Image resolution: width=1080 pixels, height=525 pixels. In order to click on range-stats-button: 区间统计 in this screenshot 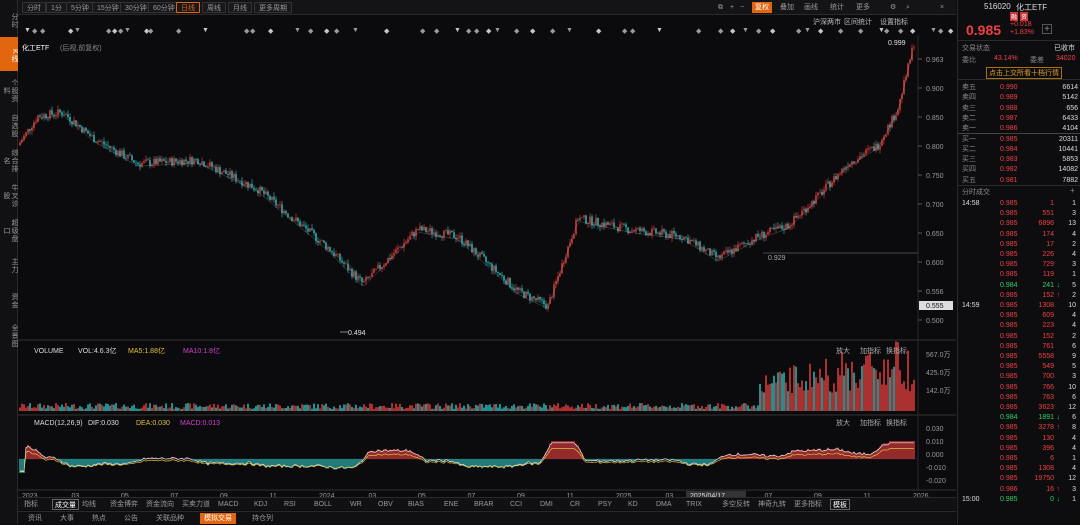, I will do `click(858, 22)`.